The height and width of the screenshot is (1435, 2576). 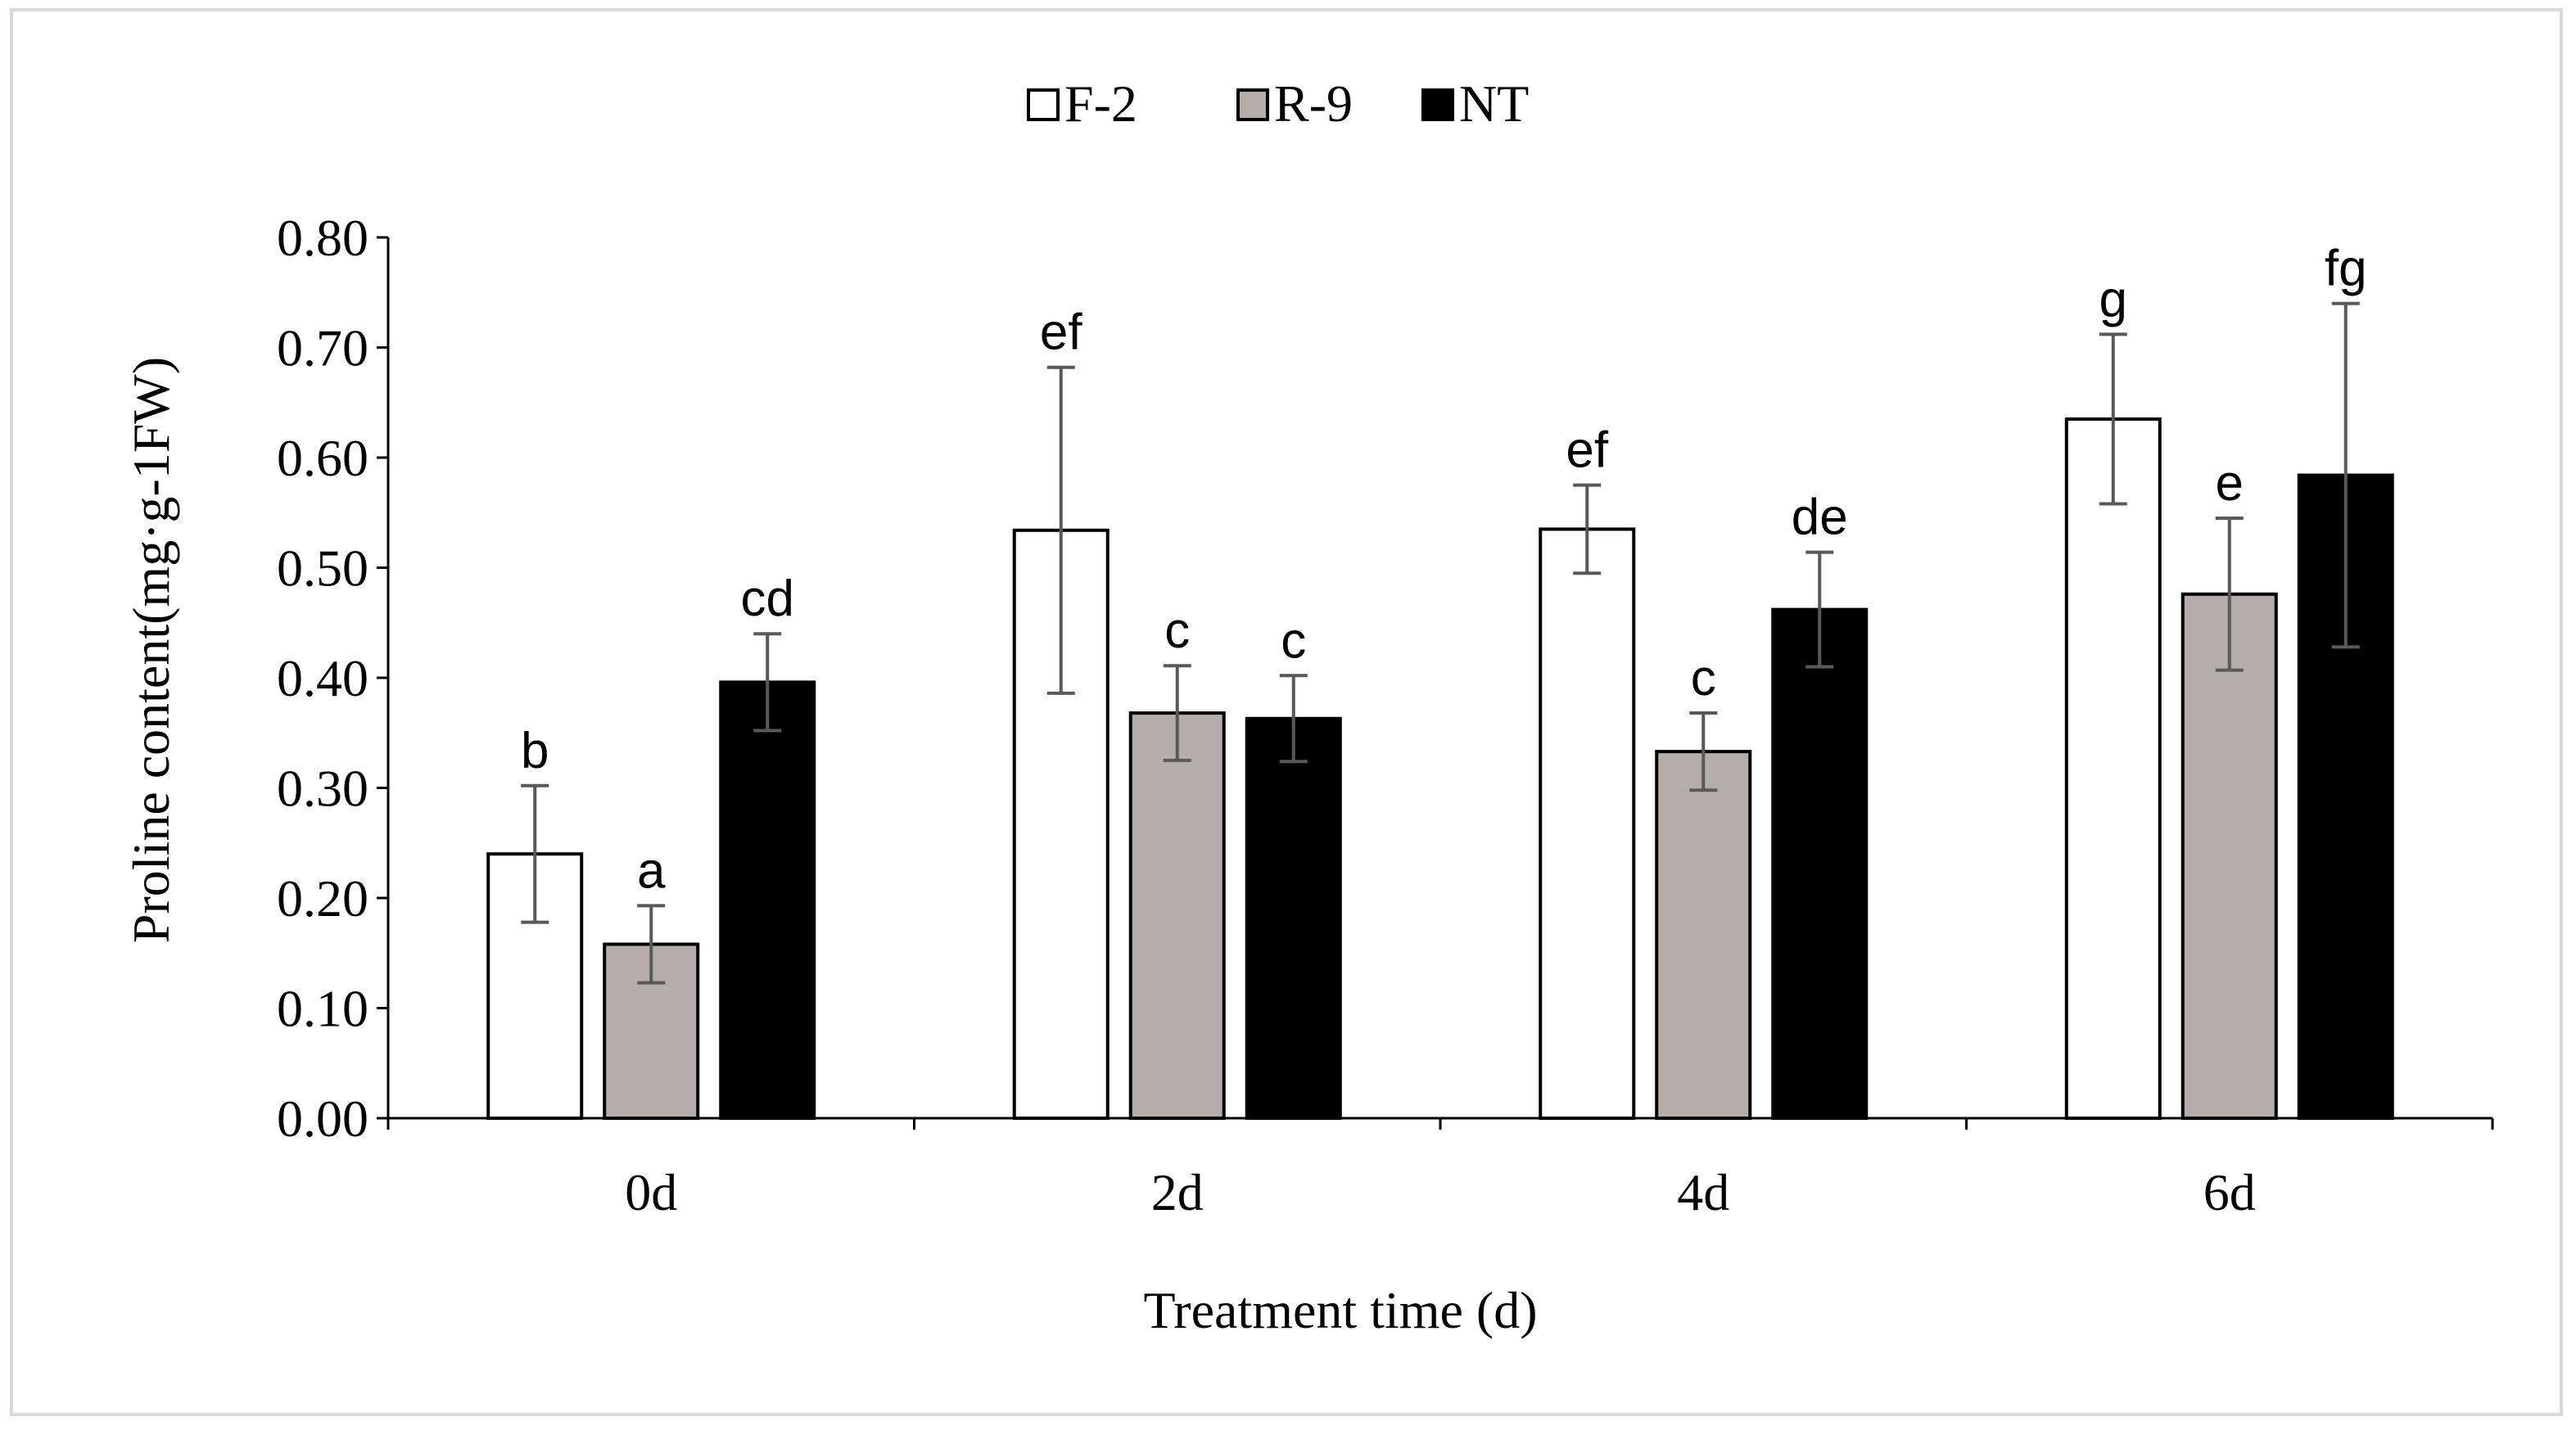 I want to click on x-axis-label: Treatment time (d), so click(x=1340, y=1310).